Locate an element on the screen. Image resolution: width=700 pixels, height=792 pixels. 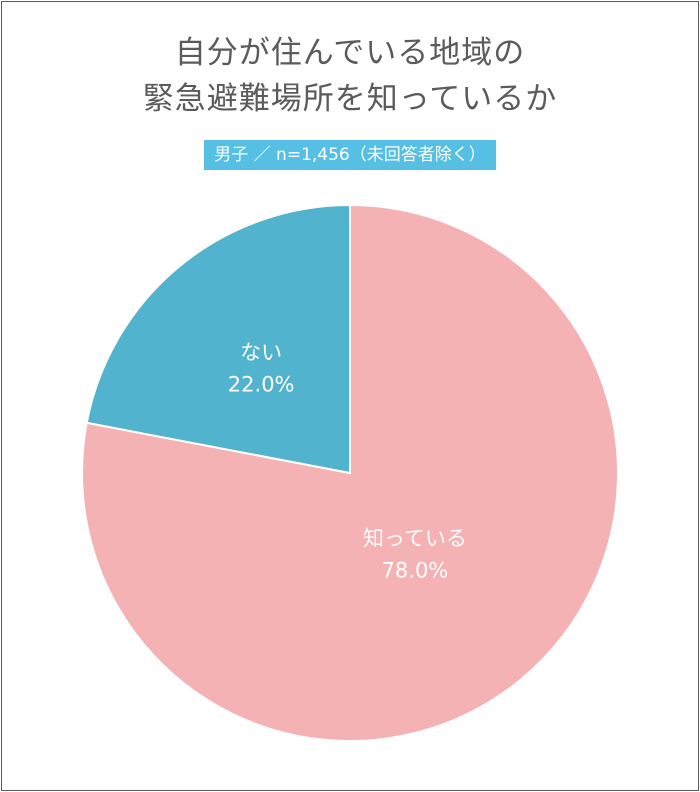
slice-value-label-dont-know: 22.0% is located at coordinates (261, 385).